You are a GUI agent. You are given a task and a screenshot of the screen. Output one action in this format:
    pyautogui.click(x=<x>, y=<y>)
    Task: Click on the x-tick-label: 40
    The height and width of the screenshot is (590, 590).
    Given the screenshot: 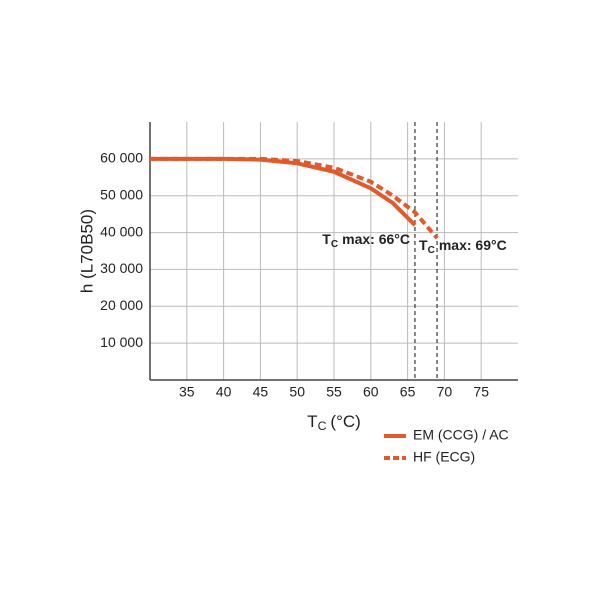 What is the action you would take?
    pyautogui.click(x=224, y=392)
    